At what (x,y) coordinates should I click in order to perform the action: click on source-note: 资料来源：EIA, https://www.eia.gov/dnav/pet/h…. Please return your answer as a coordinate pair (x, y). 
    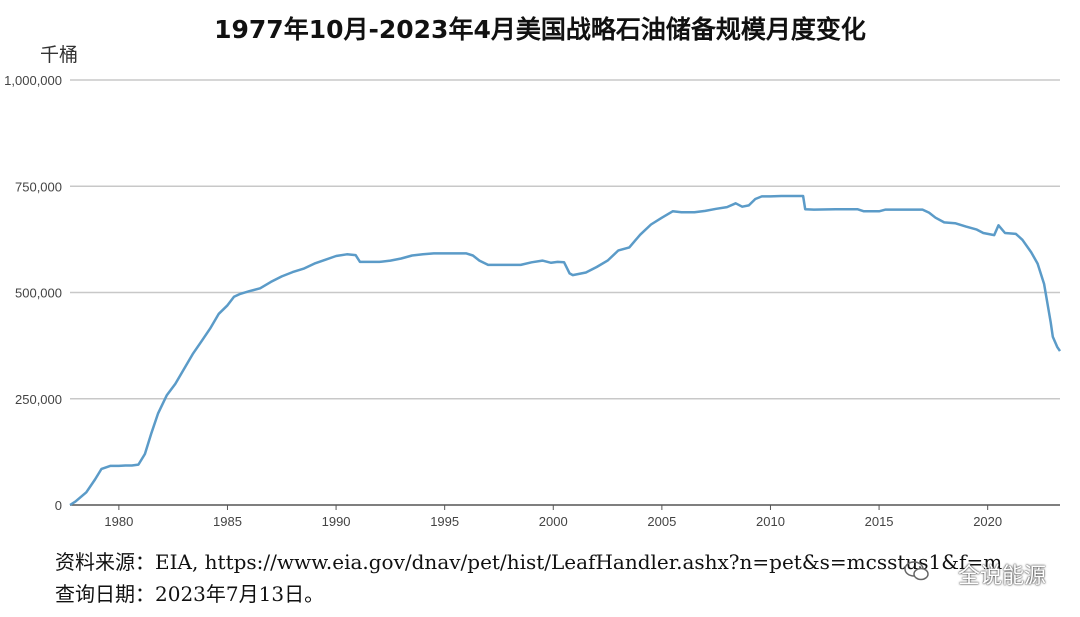
    Looking at the image, I should click on (529, 562).